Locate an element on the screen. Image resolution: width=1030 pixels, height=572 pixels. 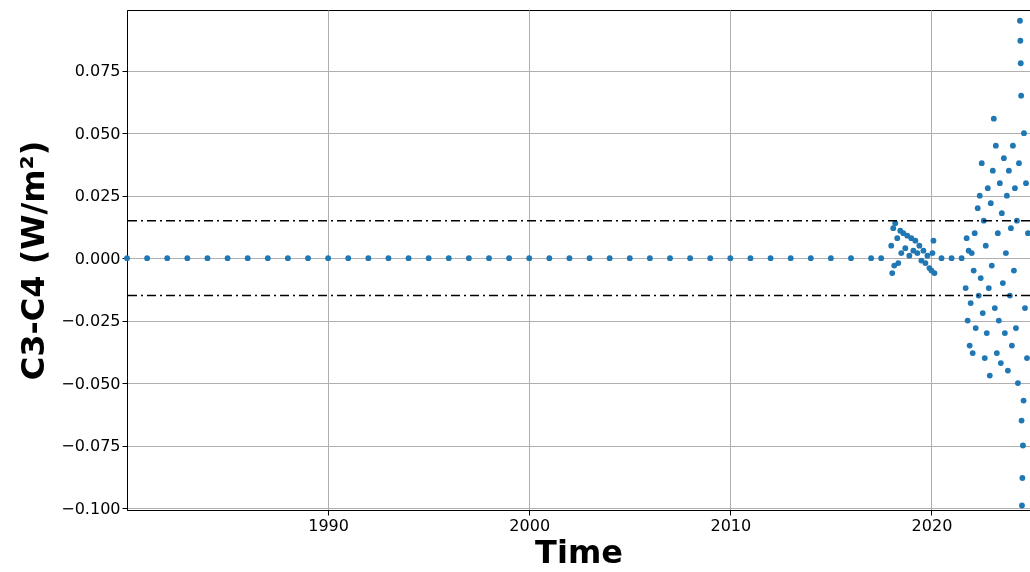
y-tick-label: 0.025 is located at coordinates (97, 196).